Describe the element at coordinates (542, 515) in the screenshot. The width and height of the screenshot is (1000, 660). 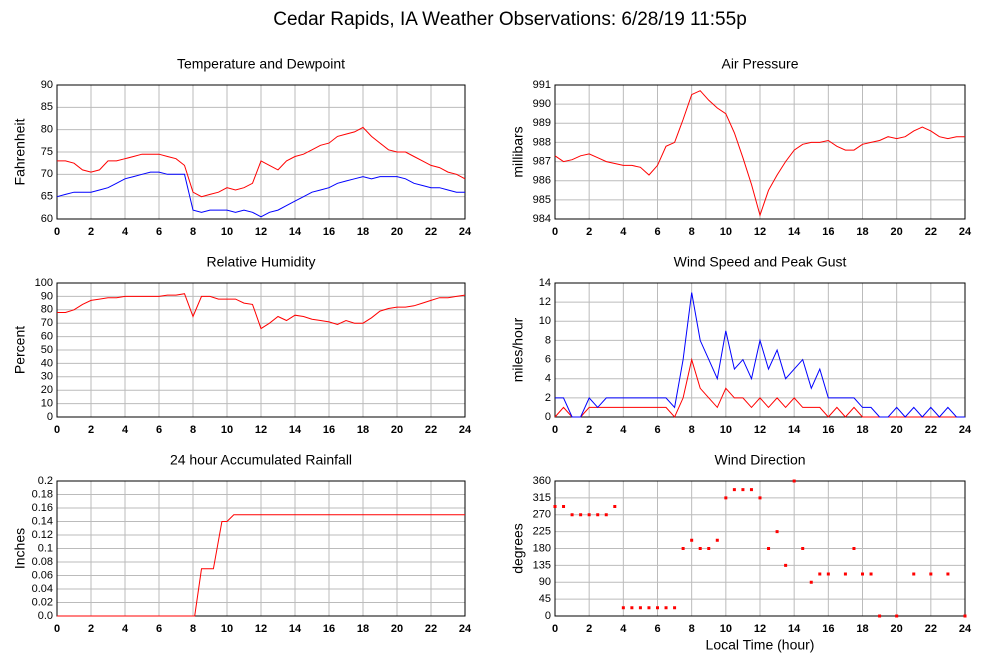
I see `y-tick-label: 270` at that location.